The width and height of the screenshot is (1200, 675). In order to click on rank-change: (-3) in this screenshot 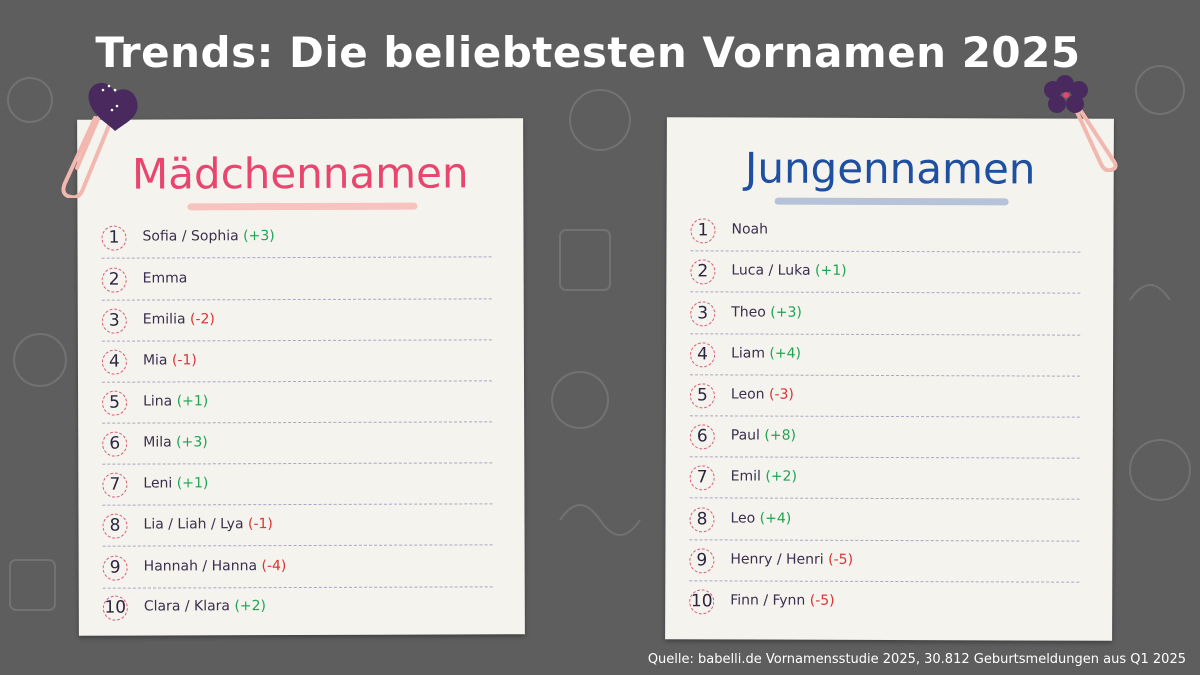, I will do `click(781, 394)`.